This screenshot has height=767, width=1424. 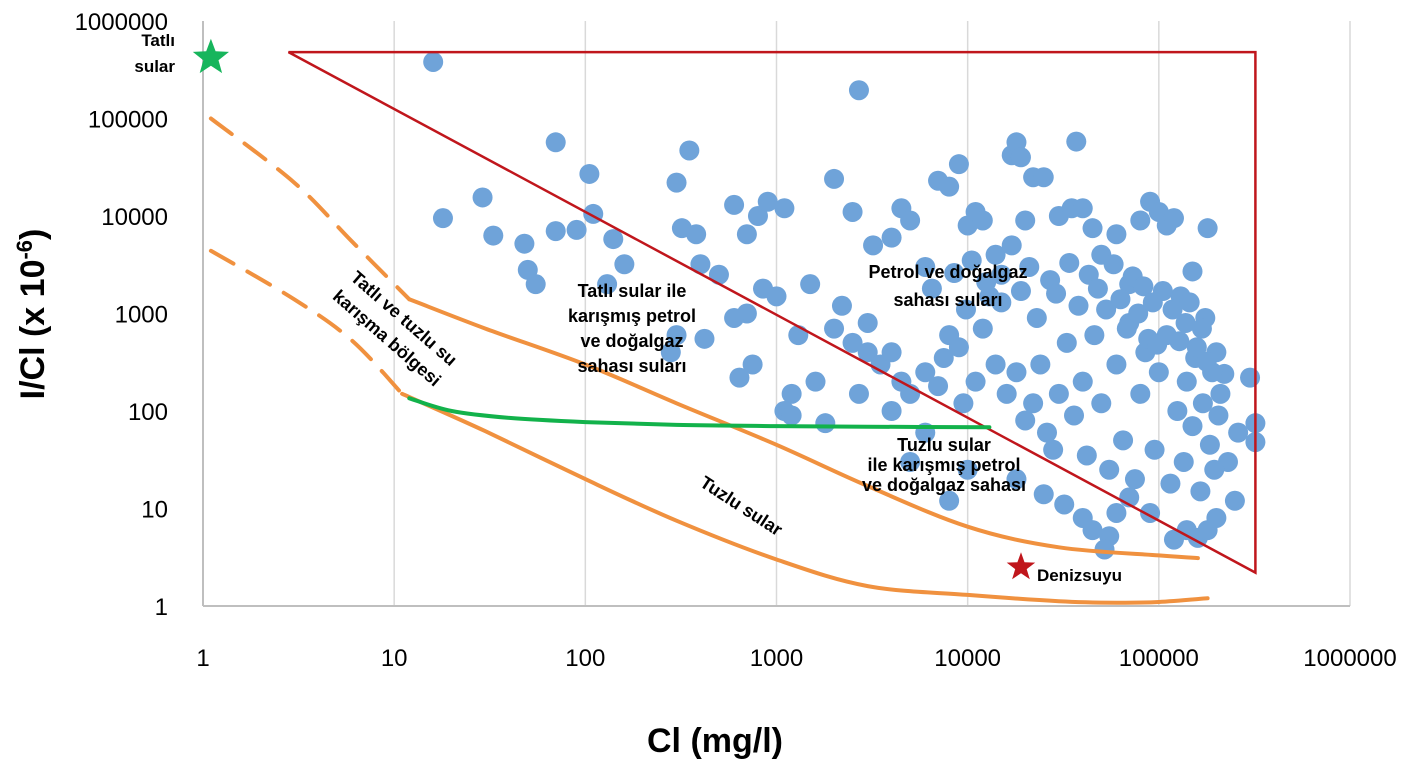 What do you see at coordinates (394, 658) in the screenshot?
I see `x-tick-label: 10` at bounding box center [394, 658].